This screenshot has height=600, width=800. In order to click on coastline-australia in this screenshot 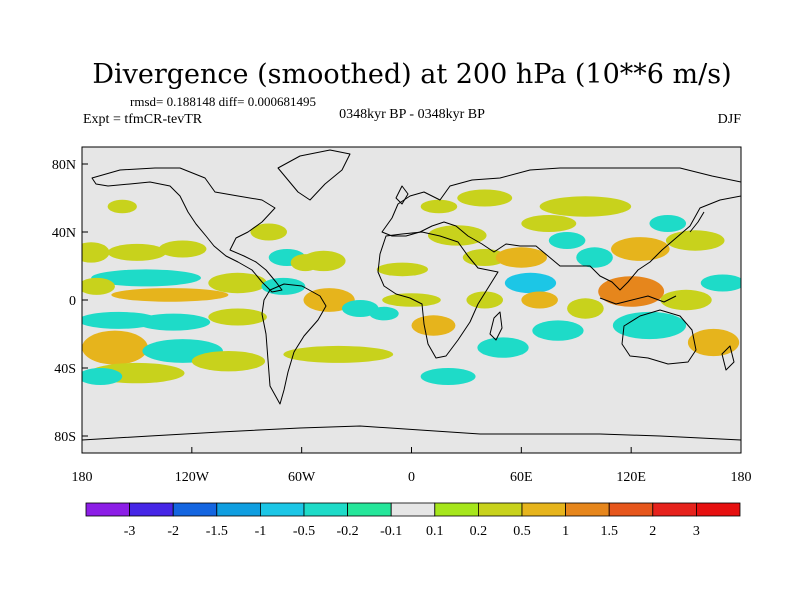, I will do `click(659, 337)`.